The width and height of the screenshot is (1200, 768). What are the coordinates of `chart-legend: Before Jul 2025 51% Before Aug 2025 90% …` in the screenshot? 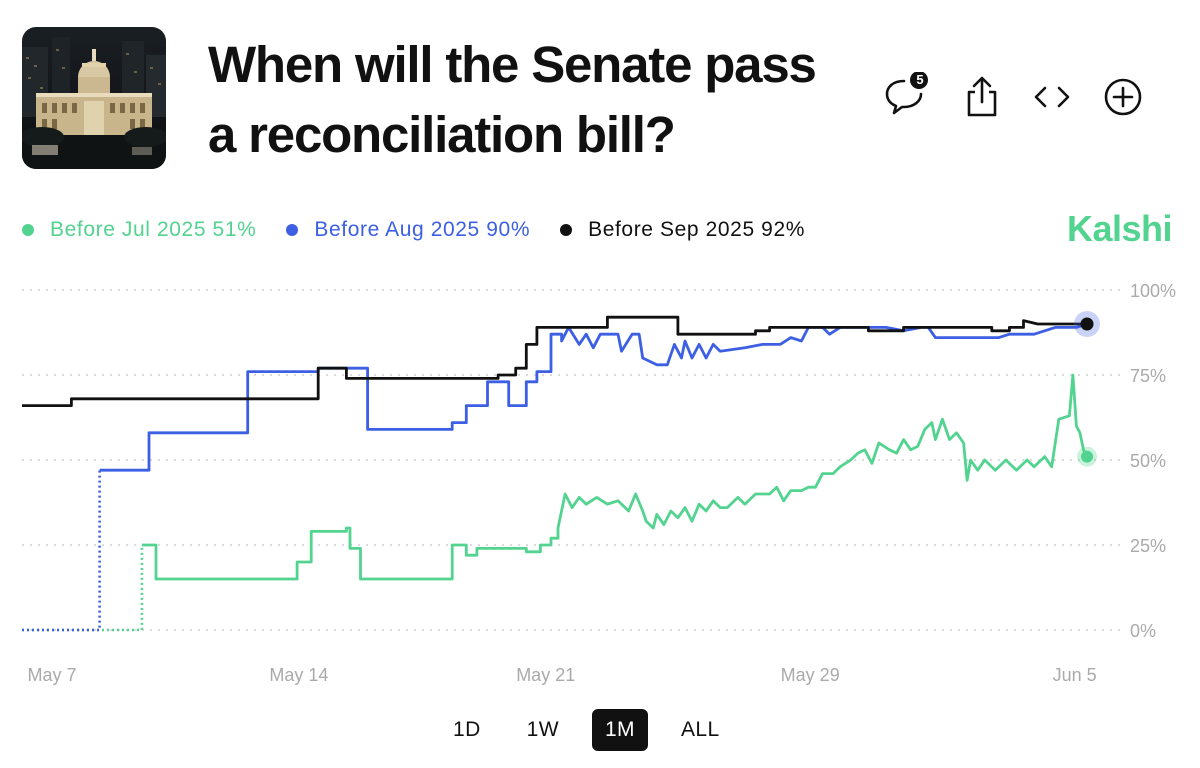 It's located at (428, 230).